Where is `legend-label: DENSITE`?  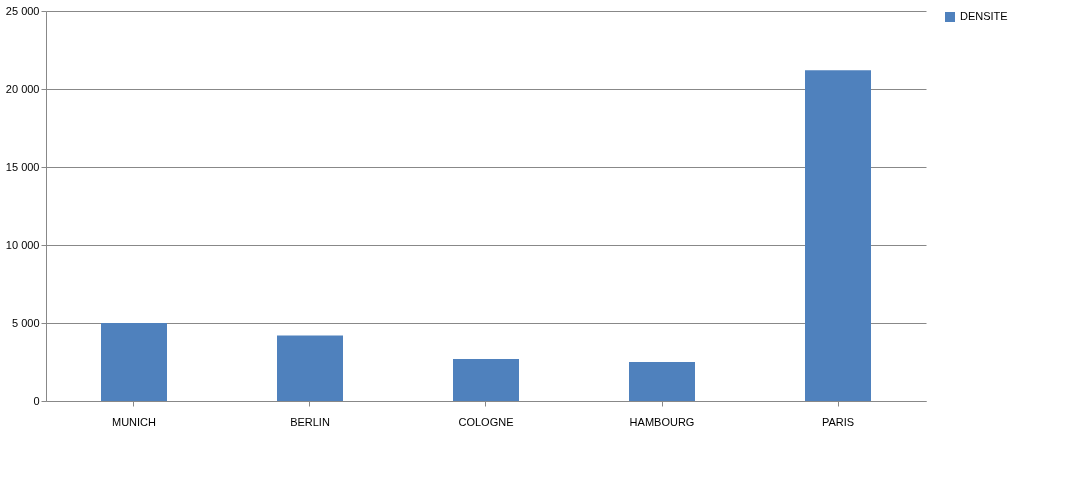 legend-label: DENSITE is located at coordinates (984, 16).